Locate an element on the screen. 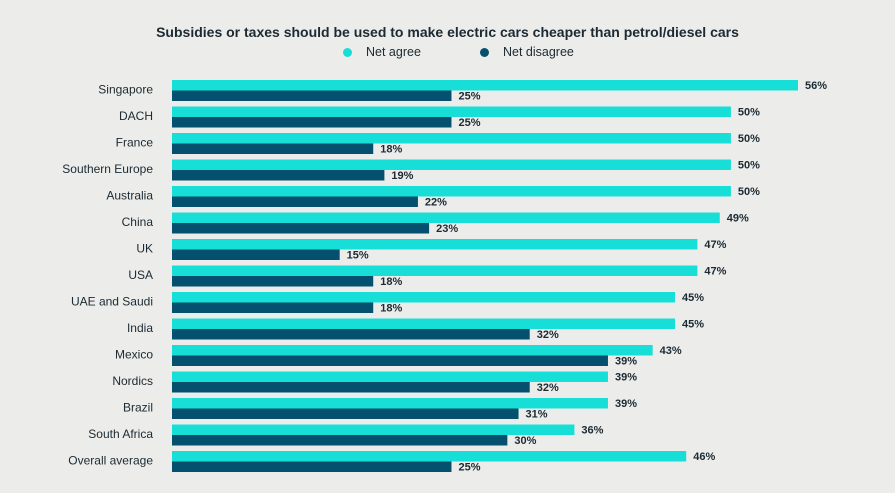  bar-disagree-china is located at coordinates (301, 228).